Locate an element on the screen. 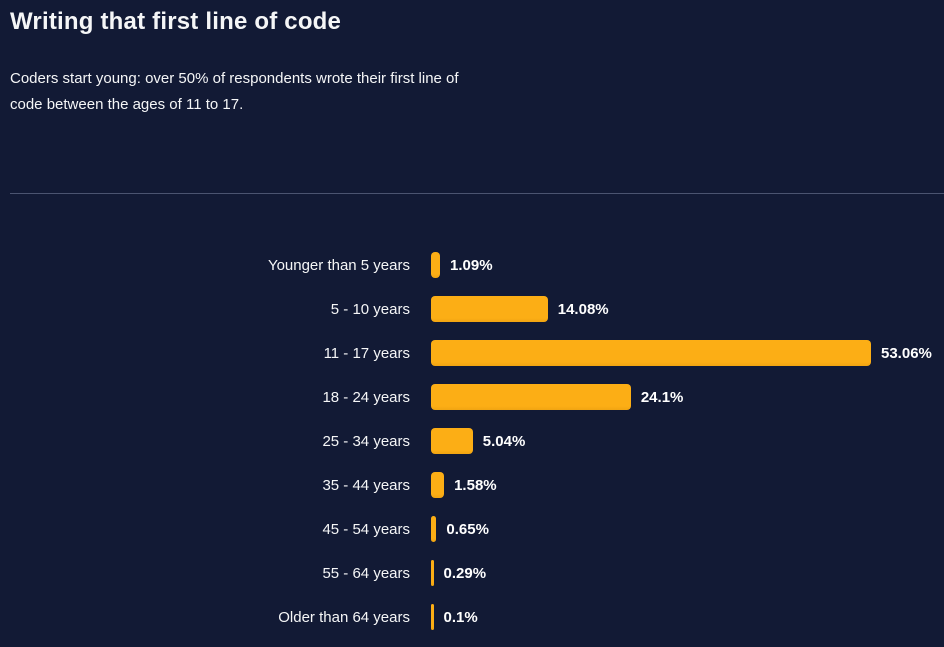 The width and height of the screenshot is (944, 647). chart-row: 25 - 34 years 5.04% is located at coordinates (472, 441).